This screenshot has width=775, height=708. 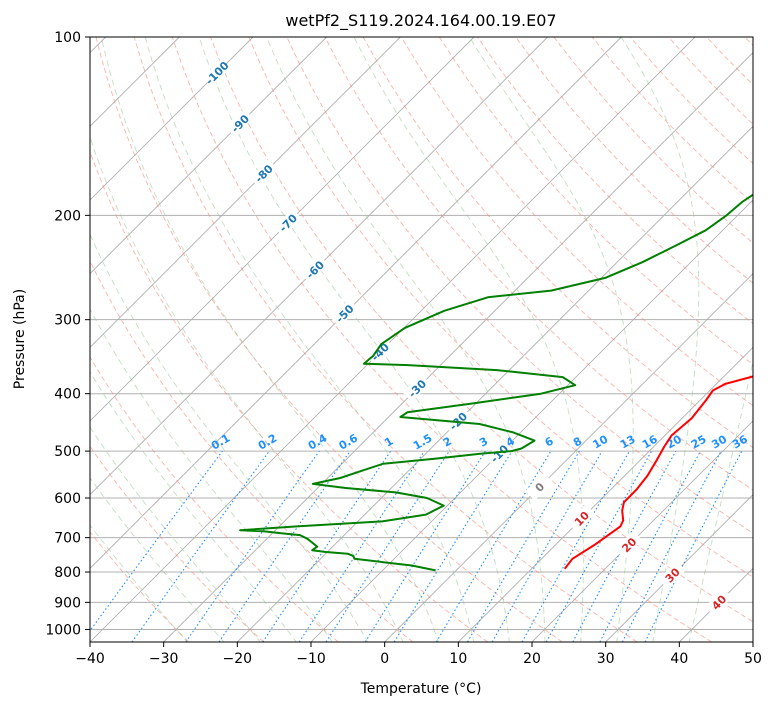 I want to click on y-tick-label: 300, so click(x=67, y=321).